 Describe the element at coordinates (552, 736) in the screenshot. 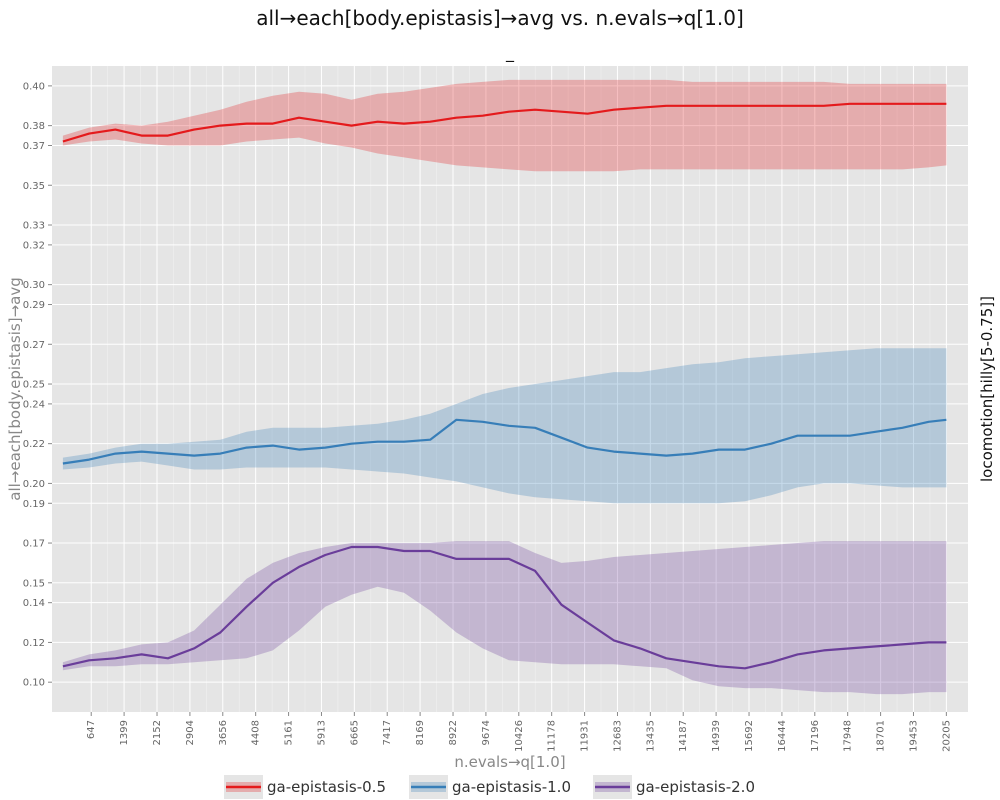

I see `x-tick-label: 11178` at that location.